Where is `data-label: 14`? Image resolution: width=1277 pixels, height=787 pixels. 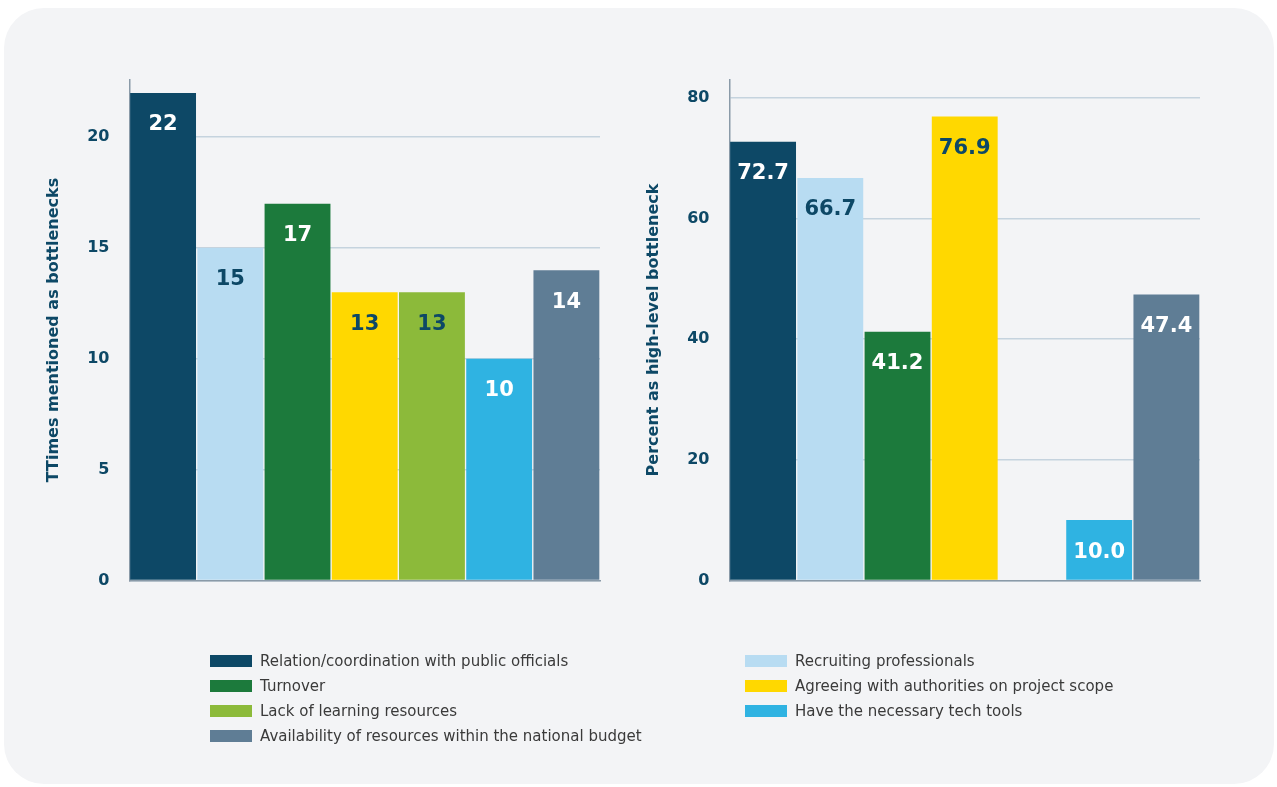 data-label: 14 is located at coordinates (566, 300).